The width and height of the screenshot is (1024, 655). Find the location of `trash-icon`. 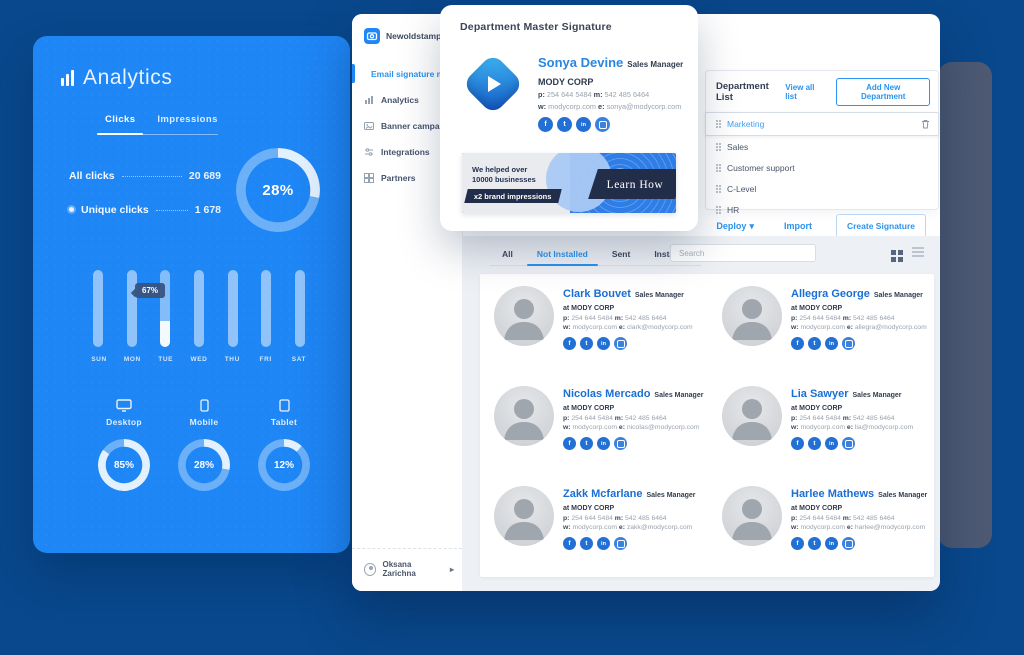

trash-icon is located at coordinates (925, 124).